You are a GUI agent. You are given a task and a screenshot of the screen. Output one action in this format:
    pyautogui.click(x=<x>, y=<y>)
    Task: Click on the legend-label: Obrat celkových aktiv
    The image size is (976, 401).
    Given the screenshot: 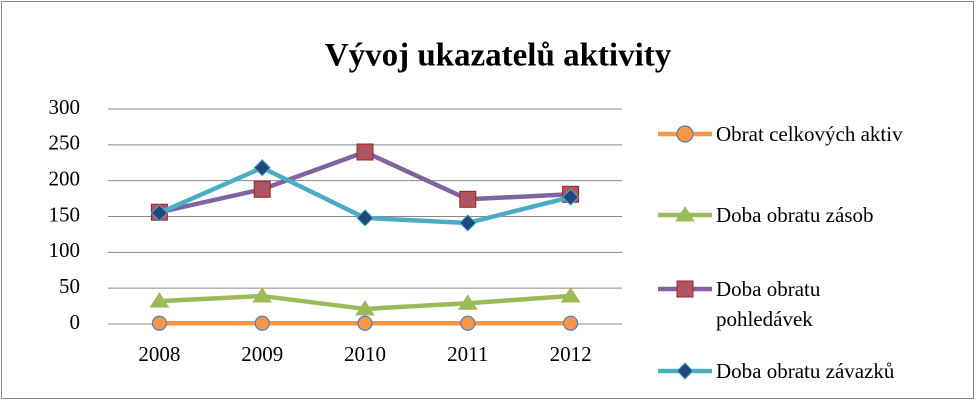 What is the action you would take?
    pyautogui.click(x=809, y=134)
    